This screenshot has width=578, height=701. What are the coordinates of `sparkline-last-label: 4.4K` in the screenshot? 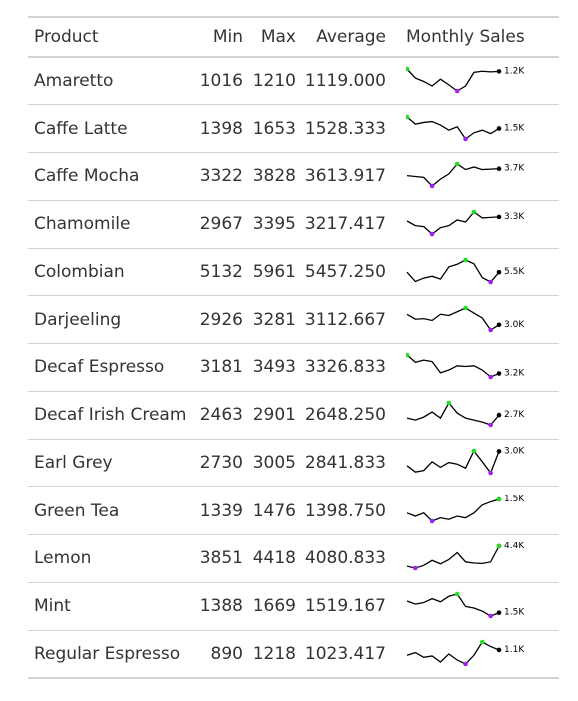 It's located at (514, 546).